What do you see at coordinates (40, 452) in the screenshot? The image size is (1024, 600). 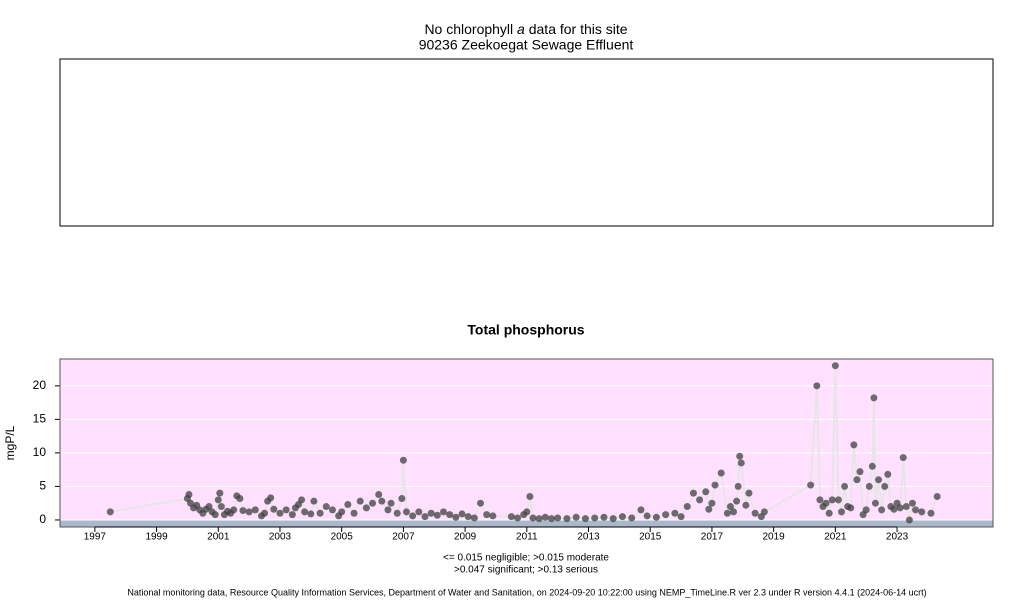 I see `y-tick-label: 10` at bounding box center [40, 452].